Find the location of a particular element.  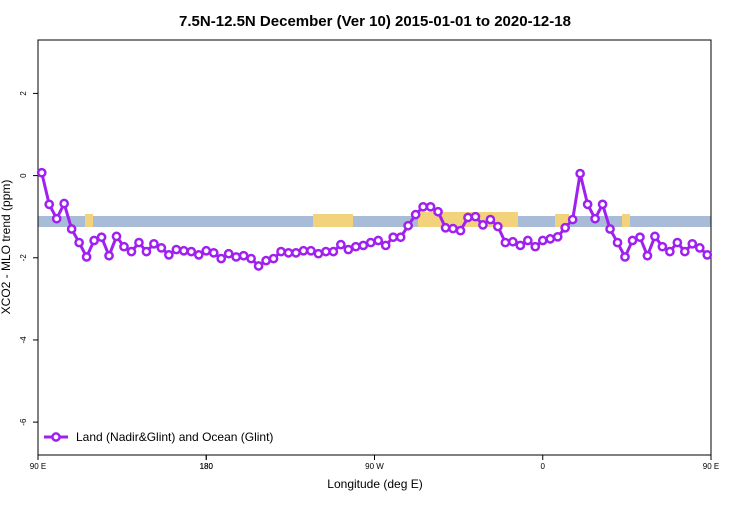

y-axis-label: XCO2 - MLO trend (ppm) is located at coordinates (6, 247).